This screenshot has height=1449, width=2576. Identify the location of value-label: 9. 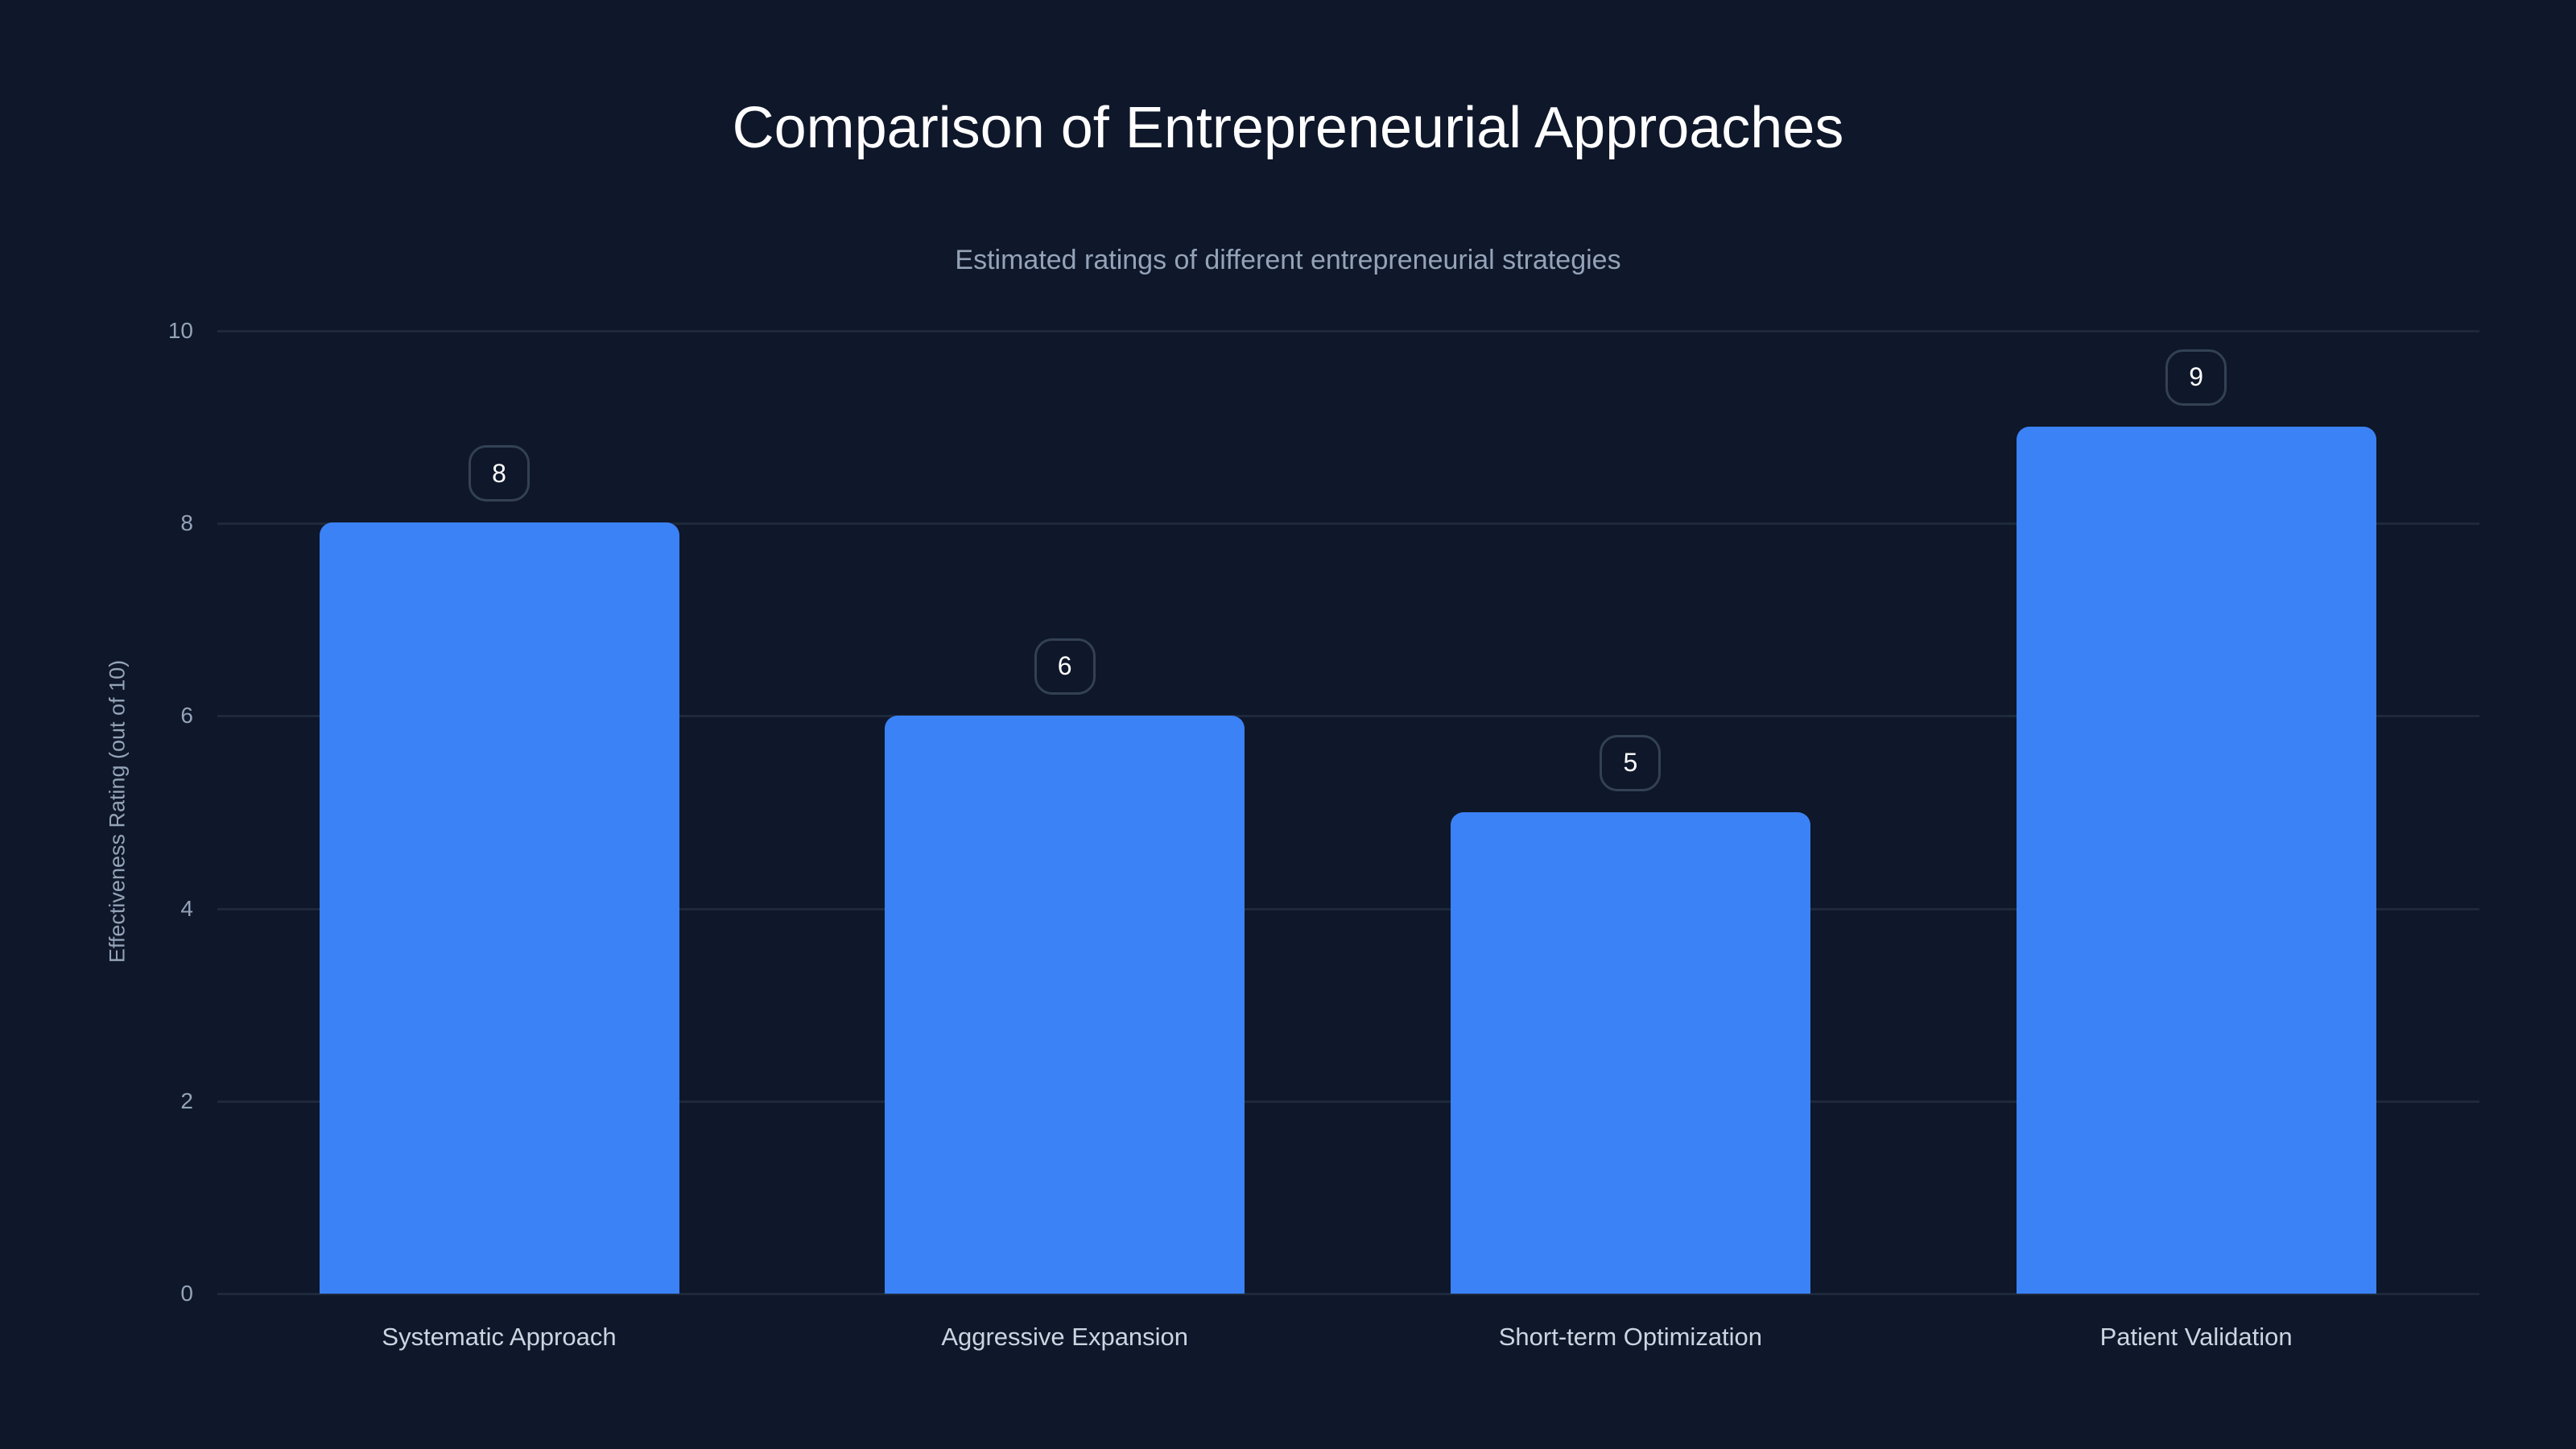
(2196, 377).